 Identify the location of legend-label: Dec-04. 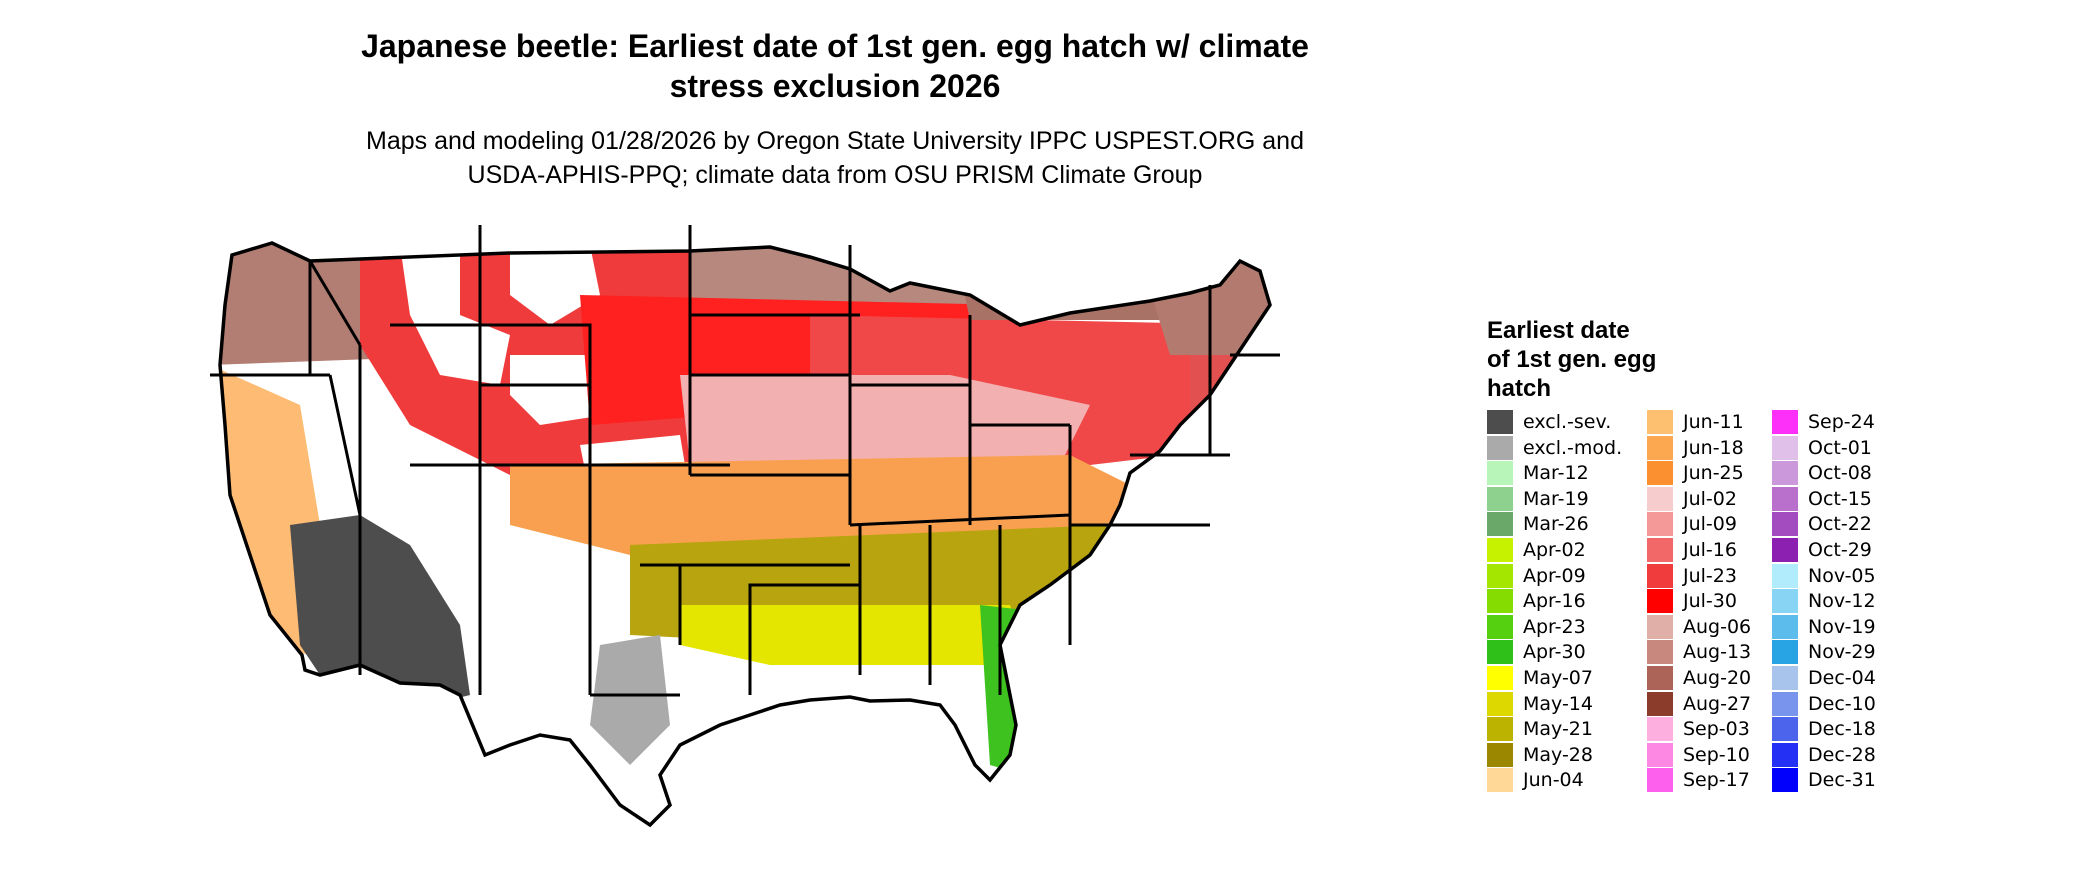
(1842, 677).